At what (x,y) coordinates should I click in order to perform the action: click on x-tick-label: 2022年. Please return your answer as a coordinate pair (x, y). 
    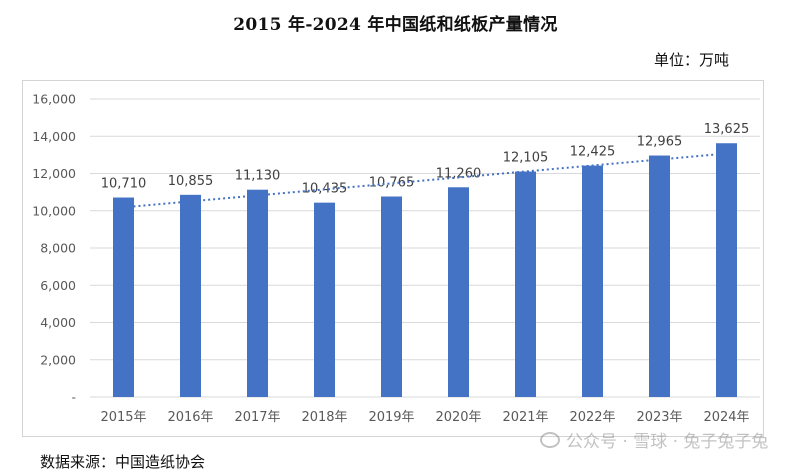
    Looking at the image, I should click on (592, 417).